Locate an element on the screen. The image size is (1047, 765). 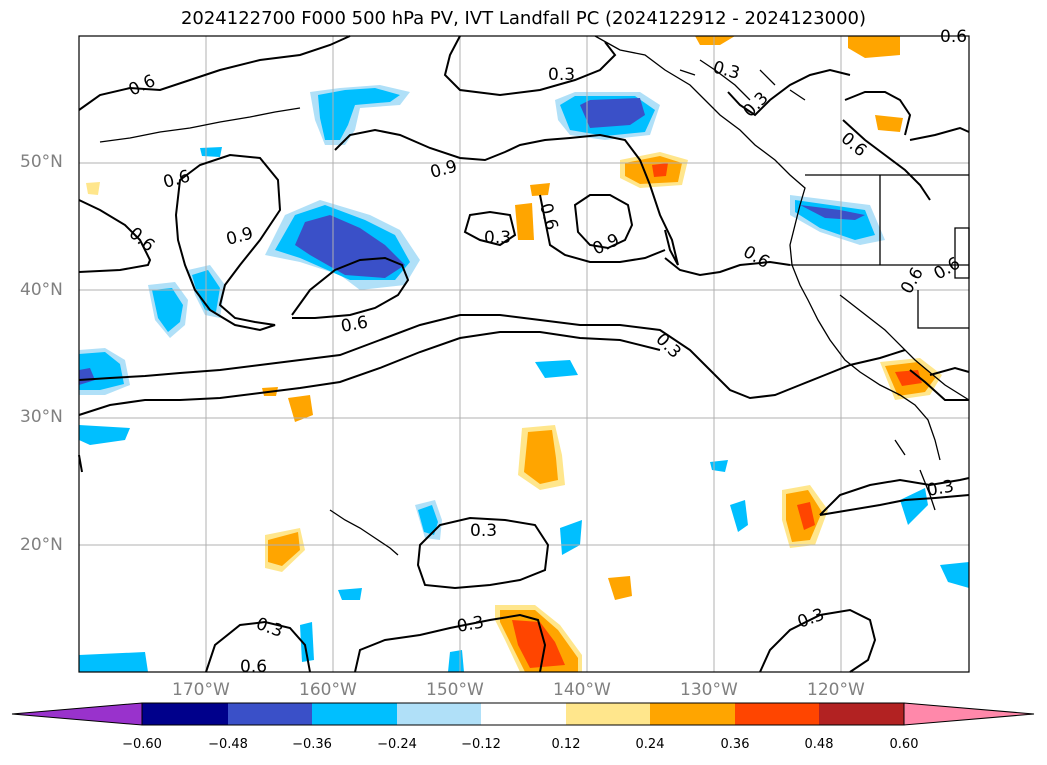
colorbar-tick-label: 0.60 is located at coordinates (904, 744).